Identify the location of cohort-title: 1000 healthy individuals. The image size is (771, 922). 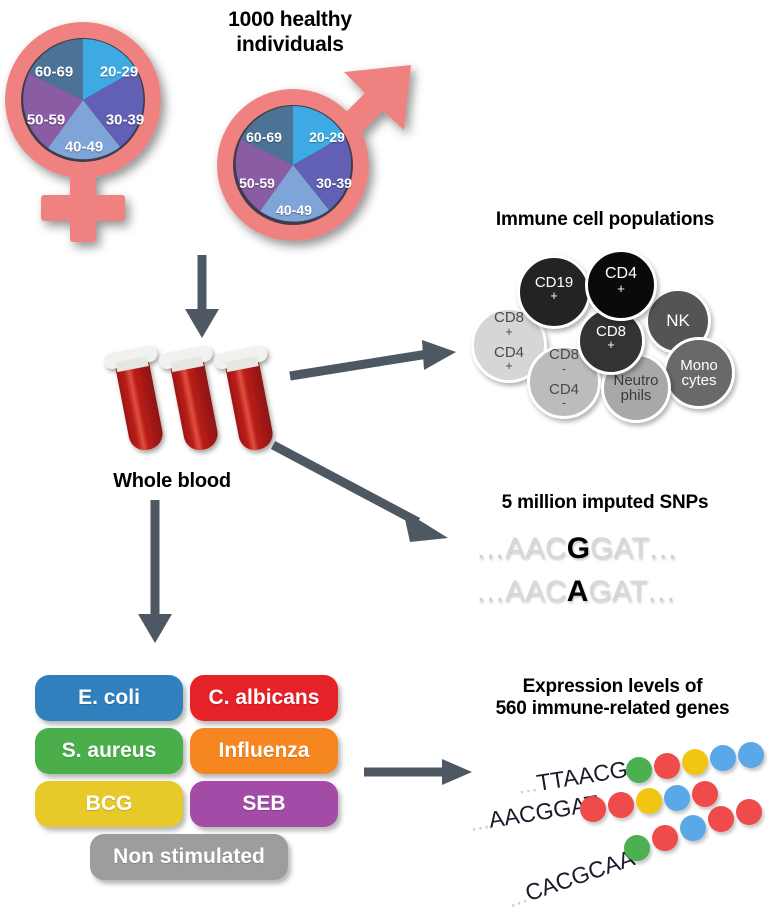
(290, 32).